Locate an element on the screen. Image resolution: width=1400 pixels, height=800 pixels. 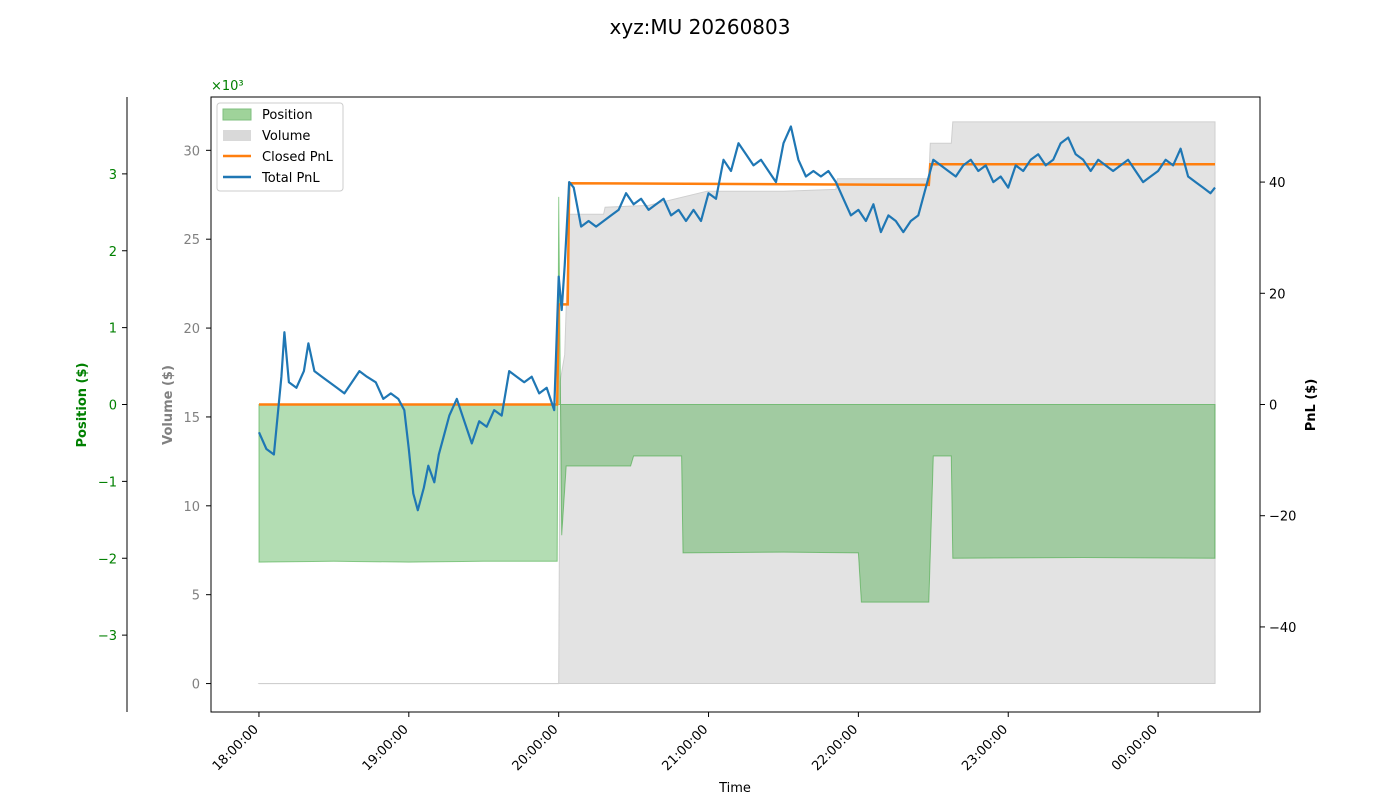
position-tick-label: 1 is located at coordinates (113, 329).